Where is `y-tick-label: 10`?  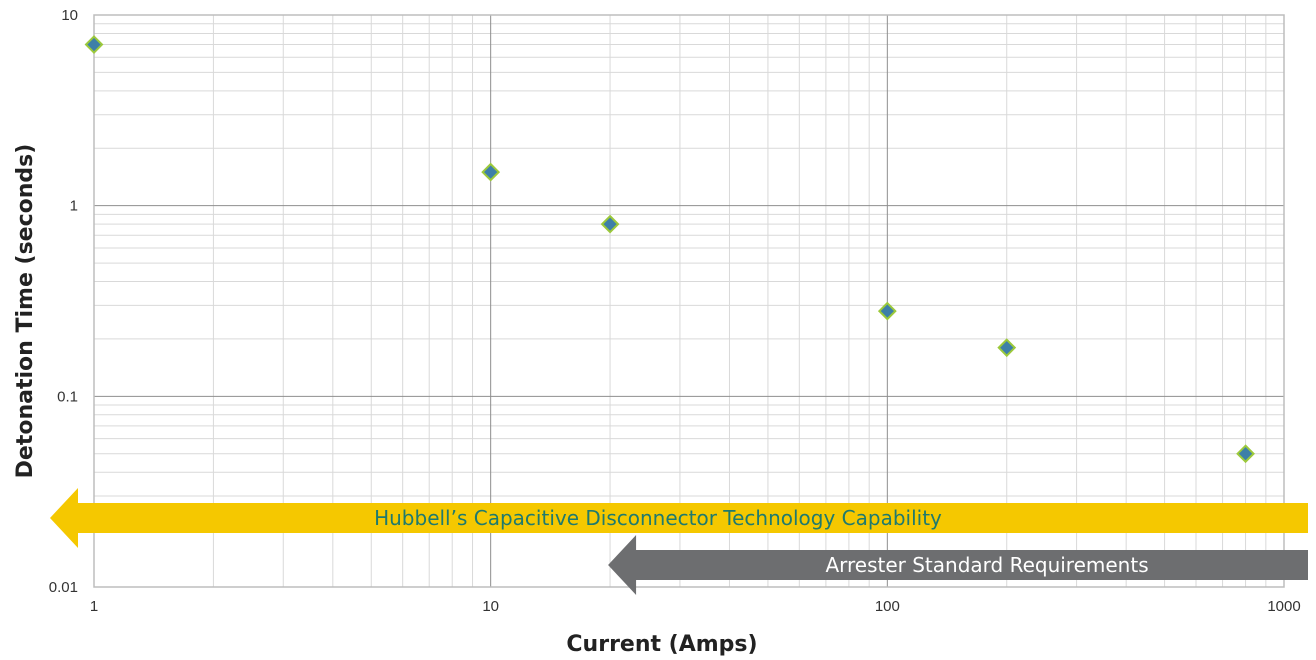
y-tick-label: 10 is located at coordinates (69, 15).